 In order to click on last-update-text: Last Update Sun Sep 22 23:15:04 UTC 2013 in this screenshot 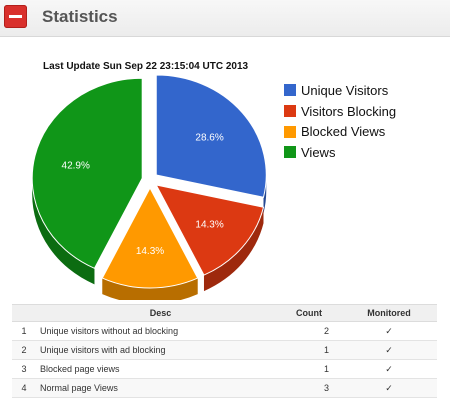, I will do `click(146, 66)`.